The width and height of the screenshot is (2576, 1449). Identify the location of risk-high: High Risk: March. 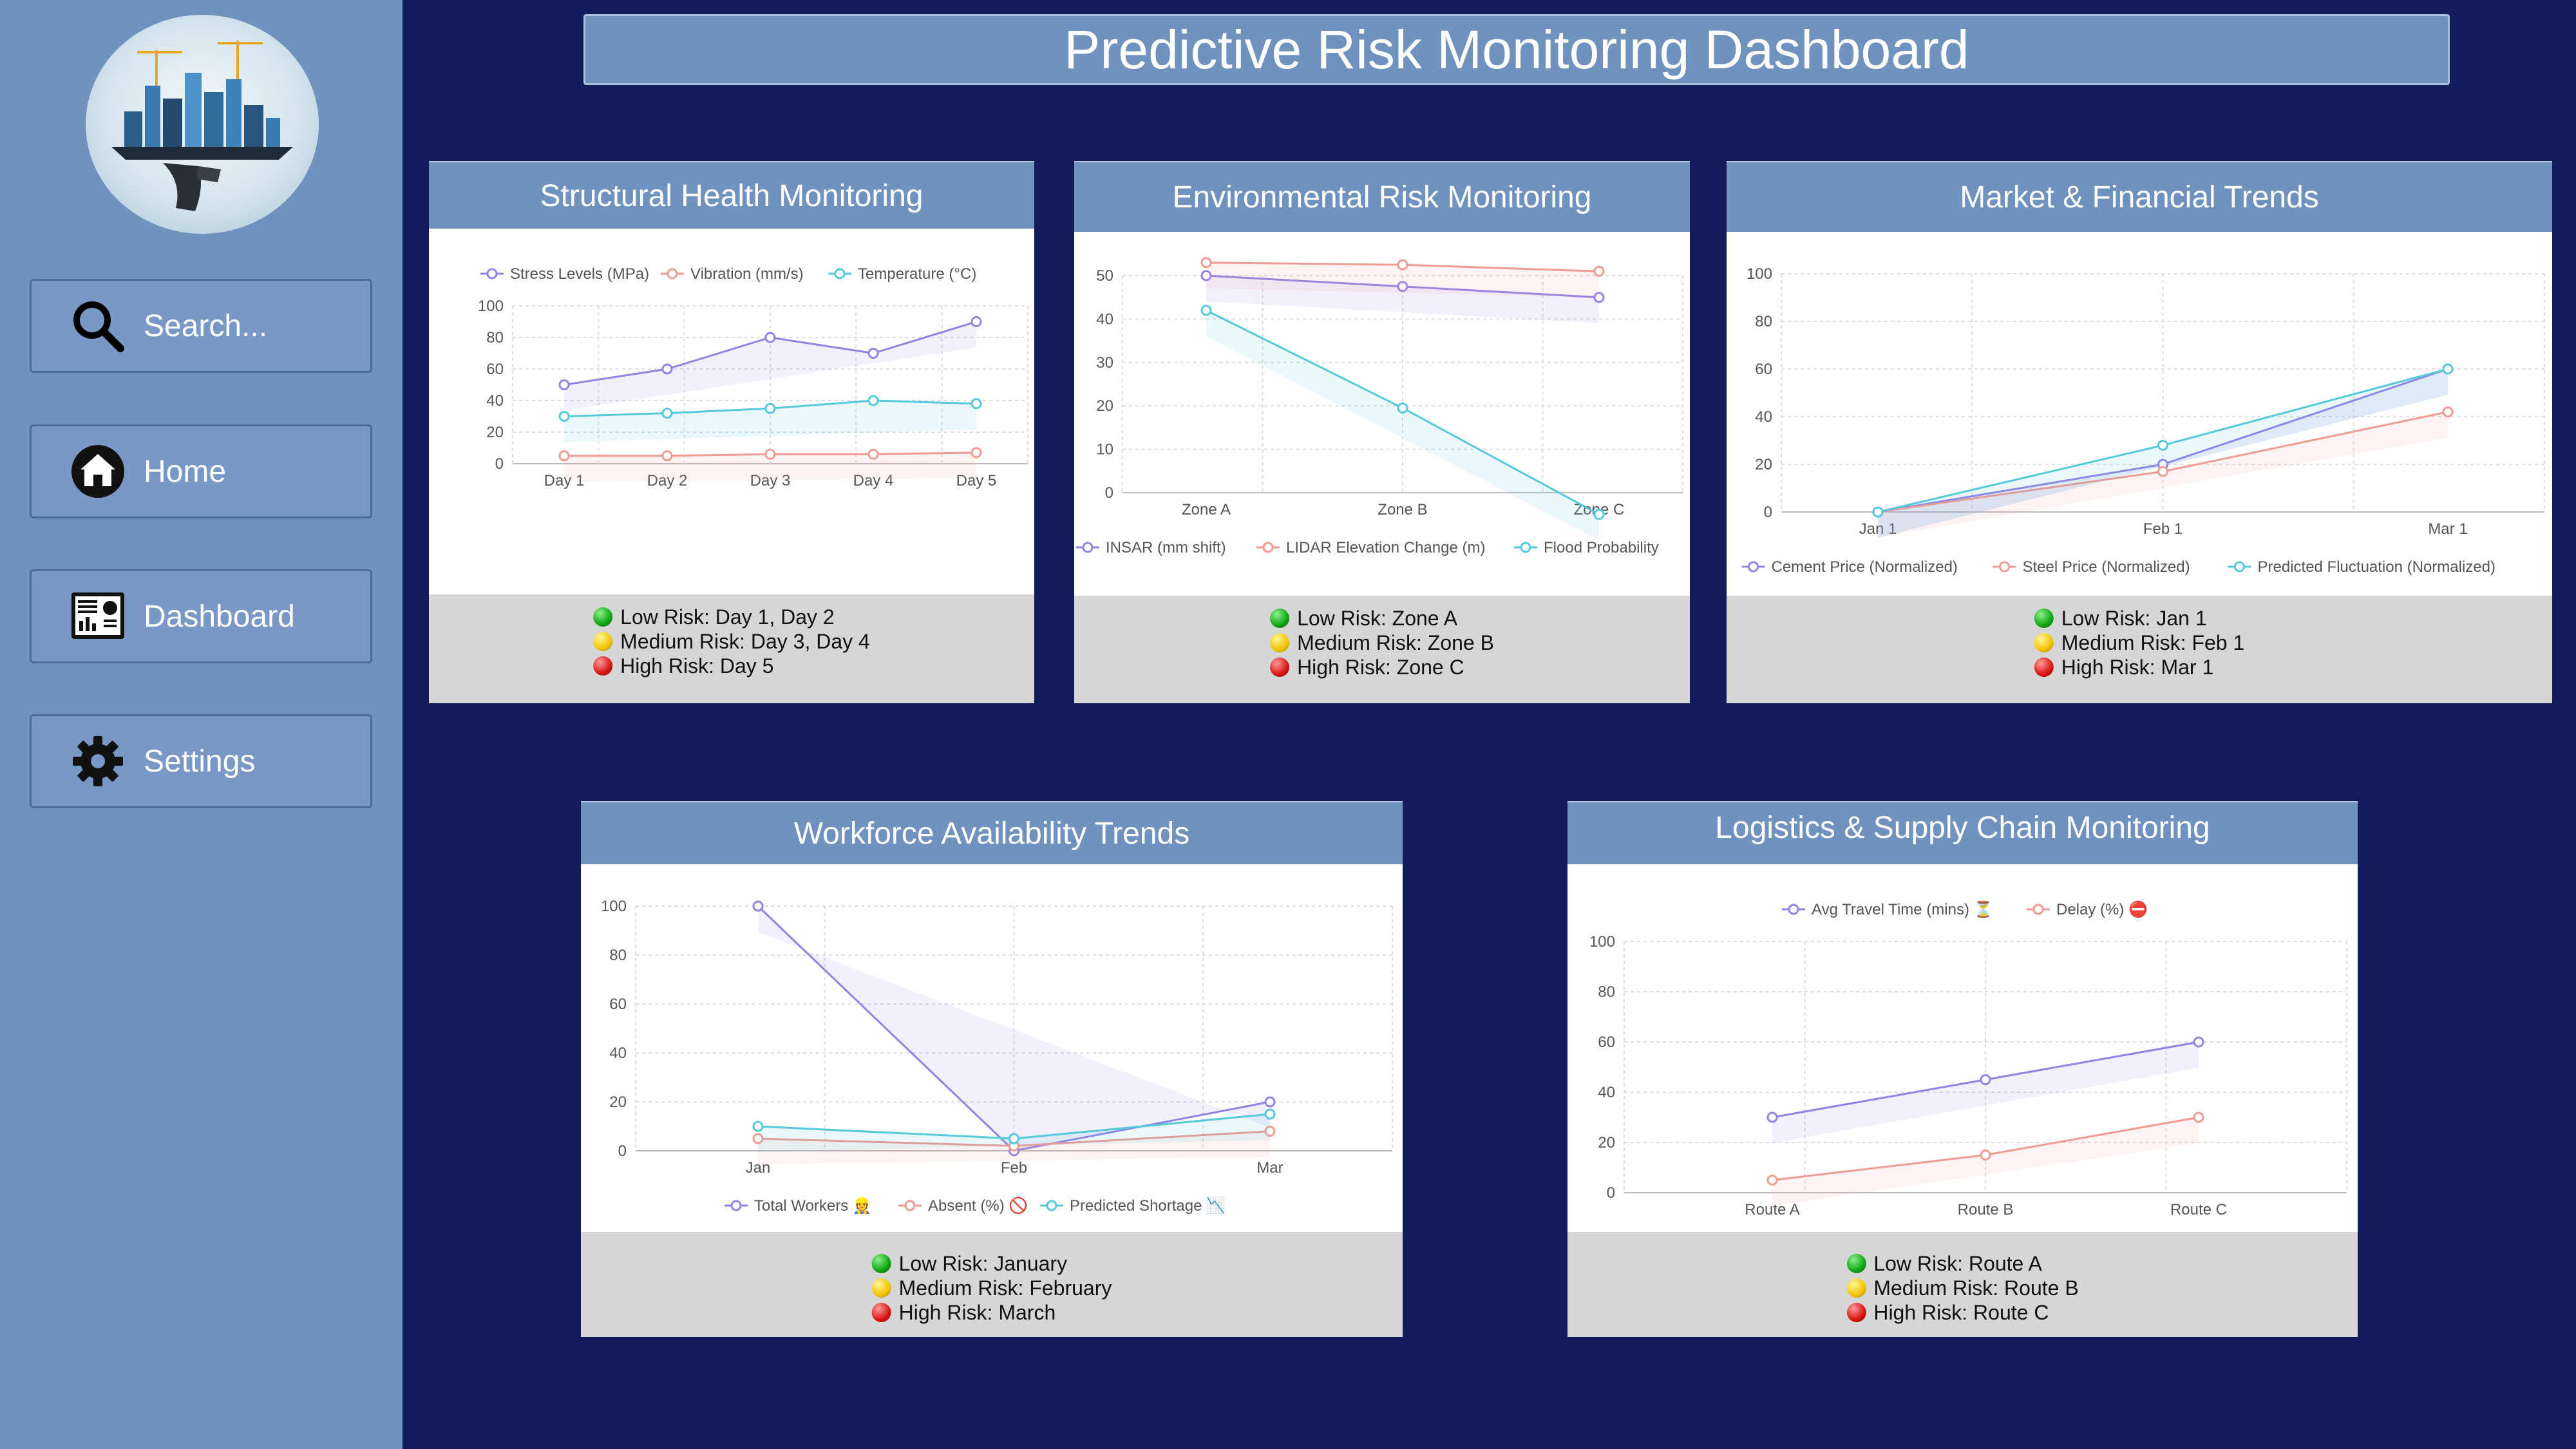
(991, 1313).